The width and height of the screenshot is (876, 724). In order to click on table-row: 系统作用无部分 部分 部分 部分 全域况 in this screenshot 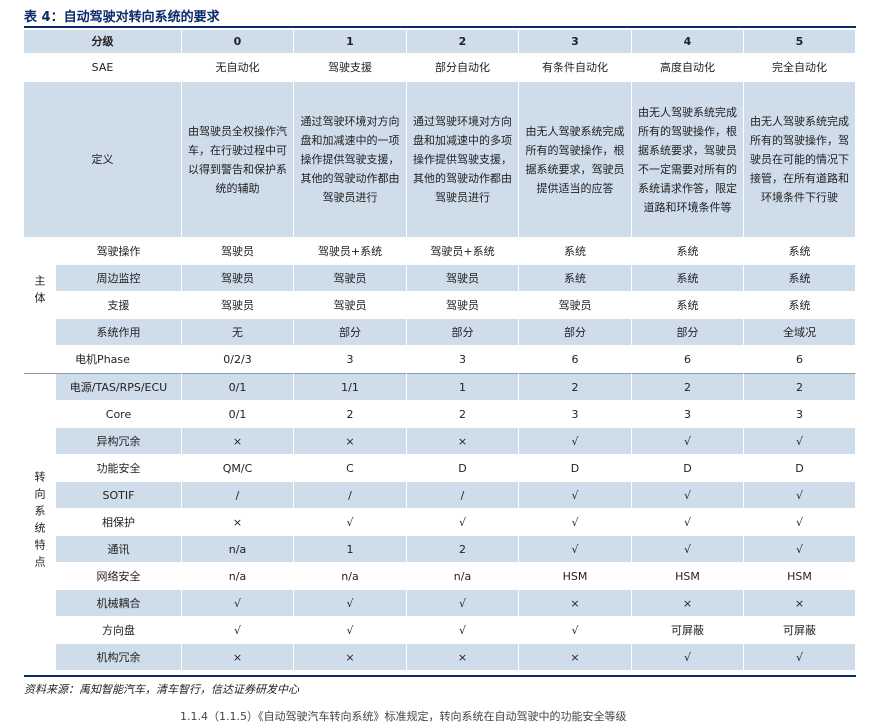, I will do `click(440, 332)`.